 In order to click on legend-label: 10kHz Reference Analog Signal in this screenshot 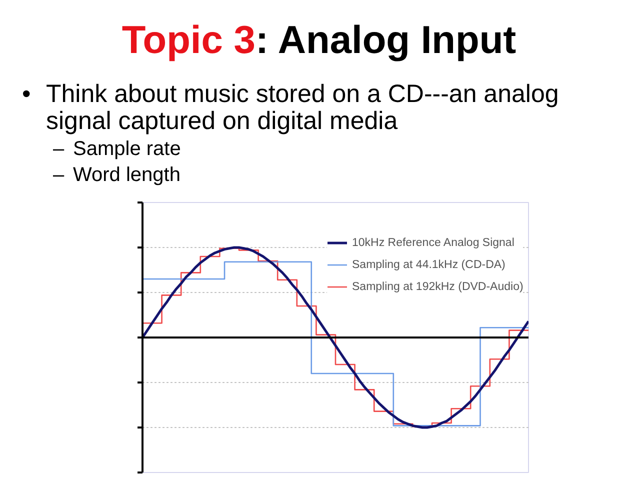, I will do `click(433, 243)`.